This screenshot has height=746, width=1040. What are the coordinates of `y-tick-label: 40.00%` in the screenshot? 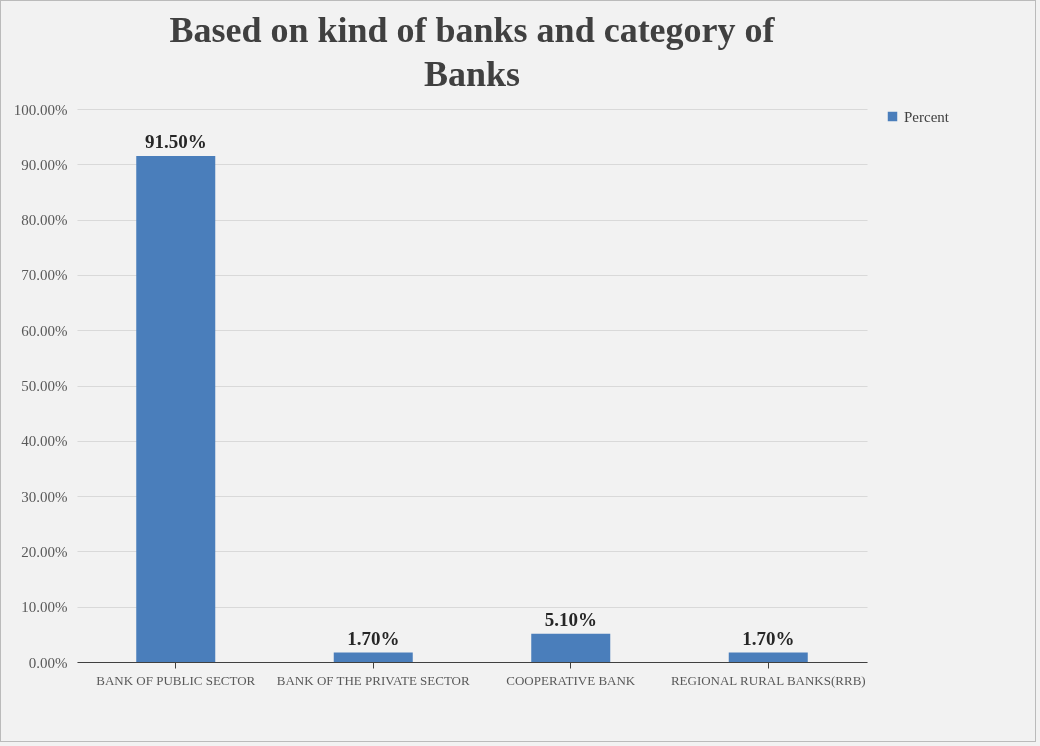 It's located at (44, 441).